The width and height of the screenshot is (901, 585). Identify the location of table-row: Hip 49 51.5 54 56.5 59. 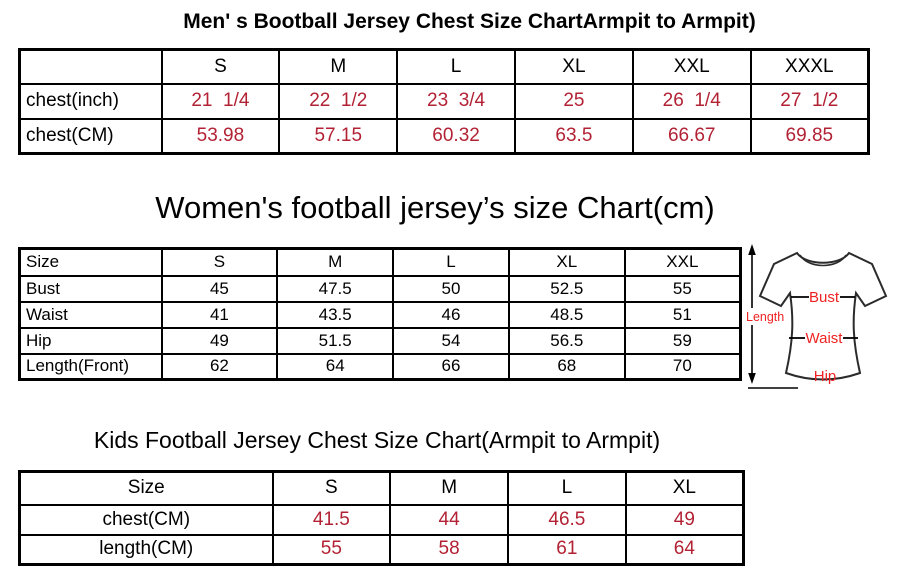
(380, 340).